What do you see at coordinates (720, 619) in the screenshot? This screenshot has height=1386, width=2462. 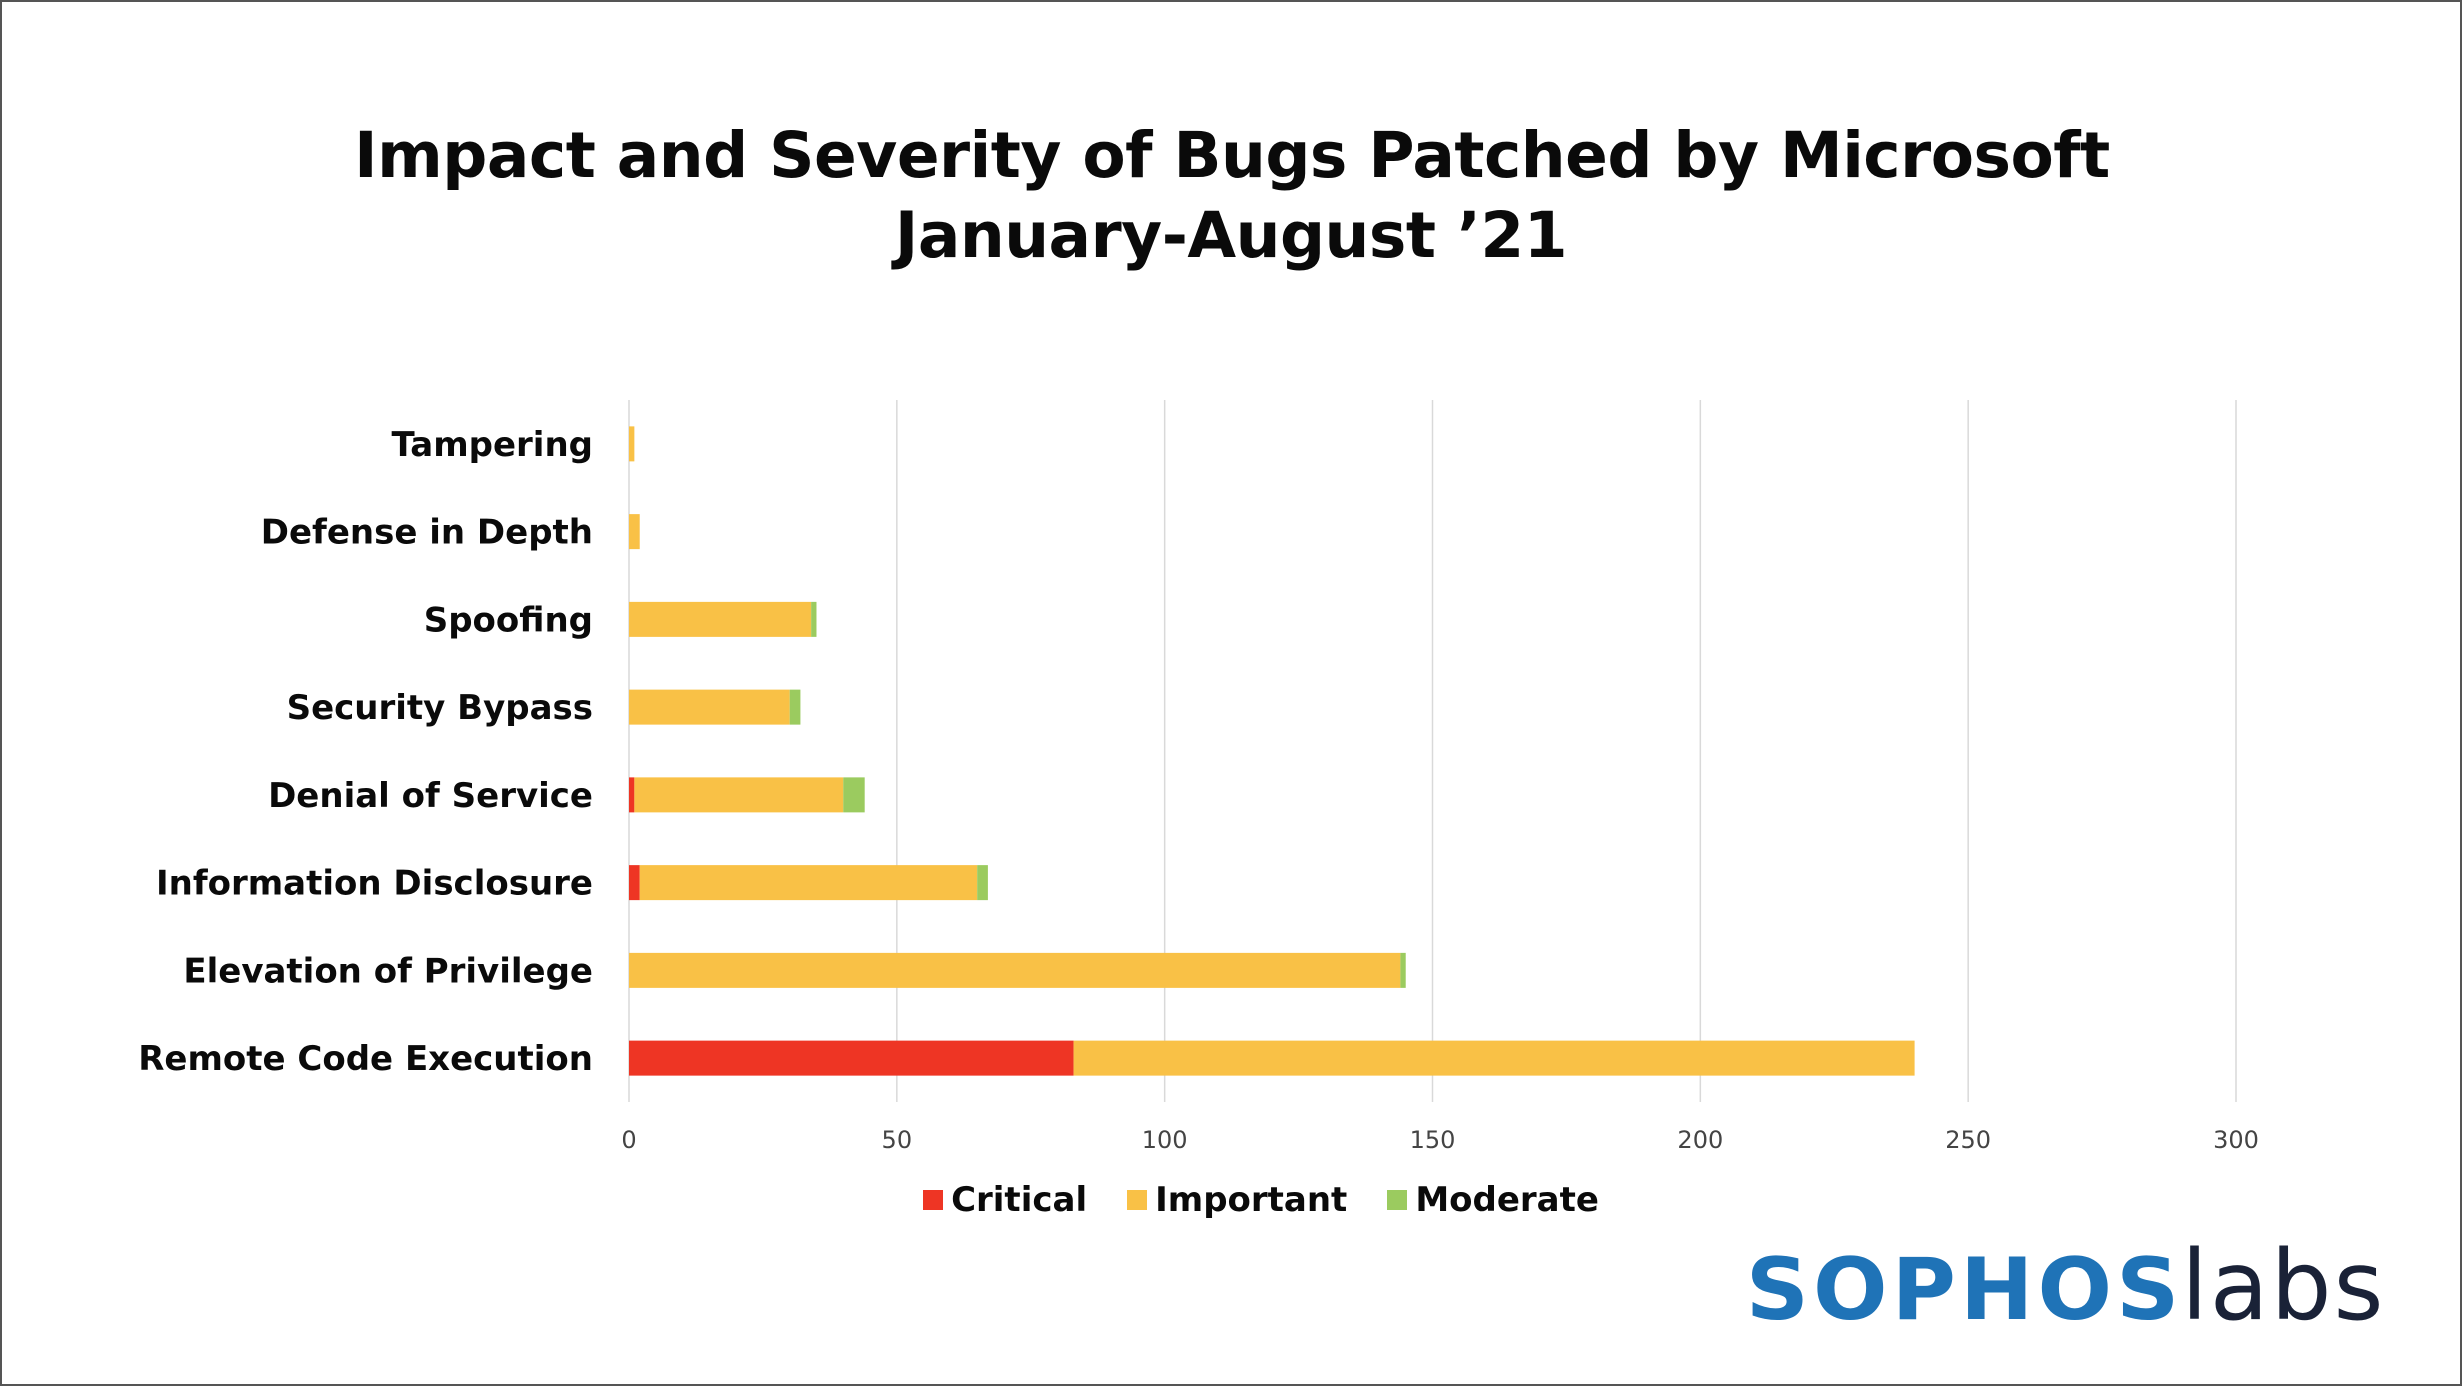 I see `bar-important-spoofing` at bounding box center [720, 619].